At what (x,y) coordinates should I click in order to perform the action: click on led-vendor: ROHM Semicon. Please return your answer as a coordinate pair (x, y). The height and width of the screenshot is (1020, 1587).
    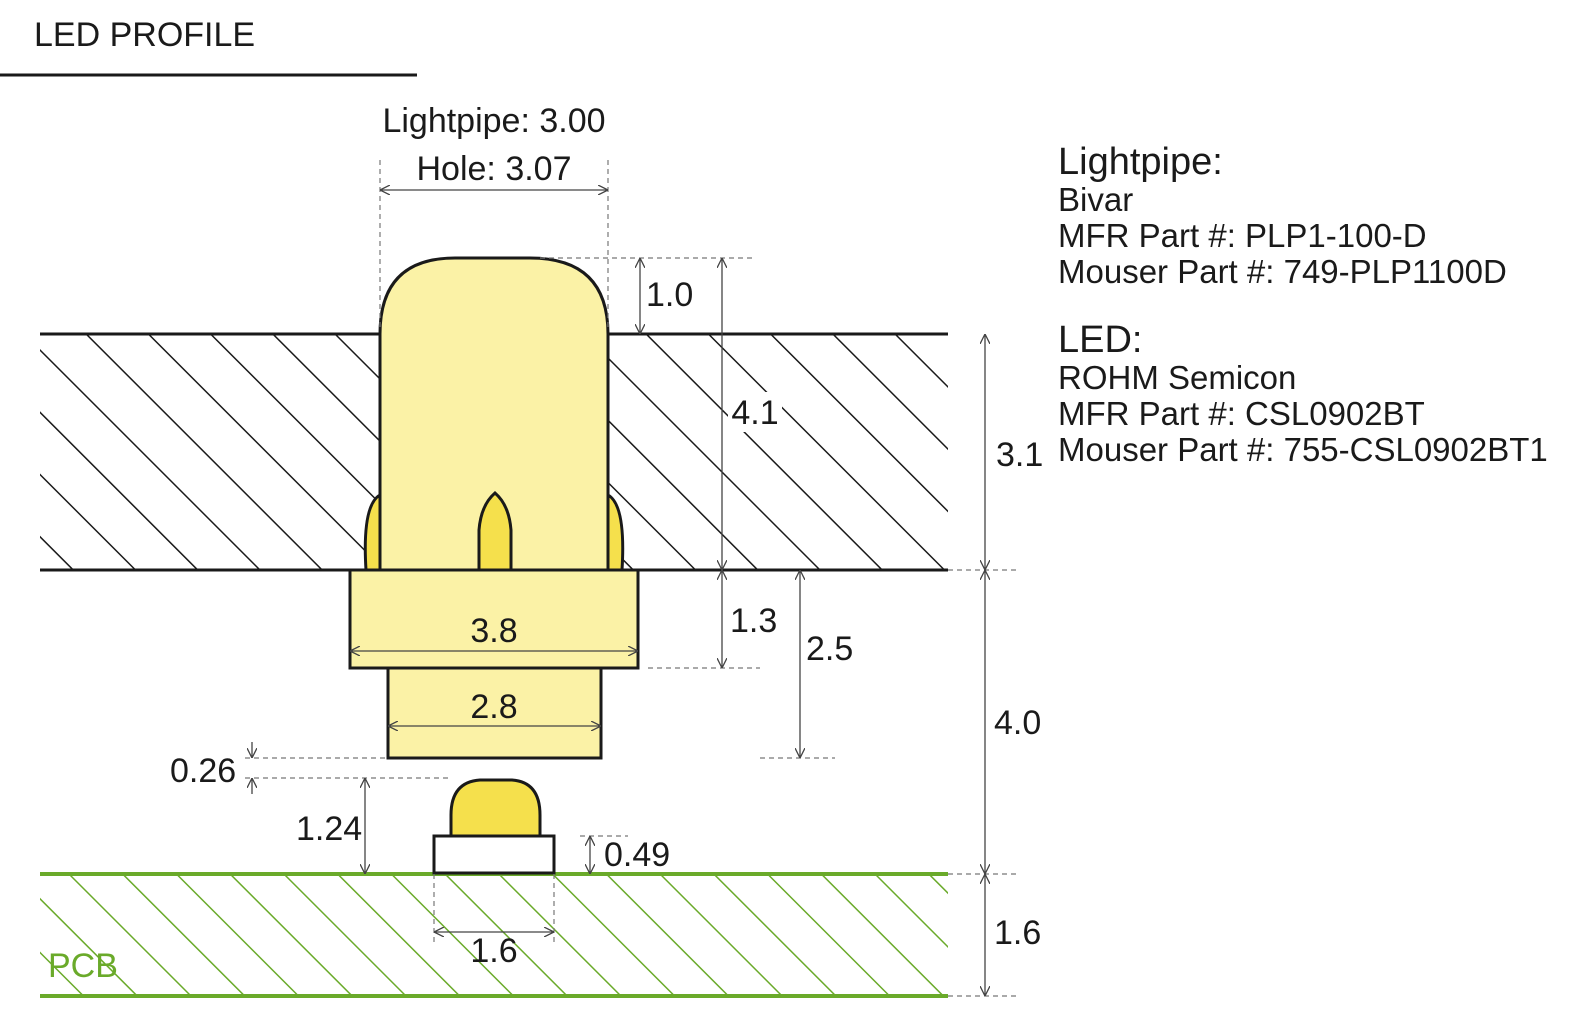
    Looking at the image, I should click on (1177, 377).